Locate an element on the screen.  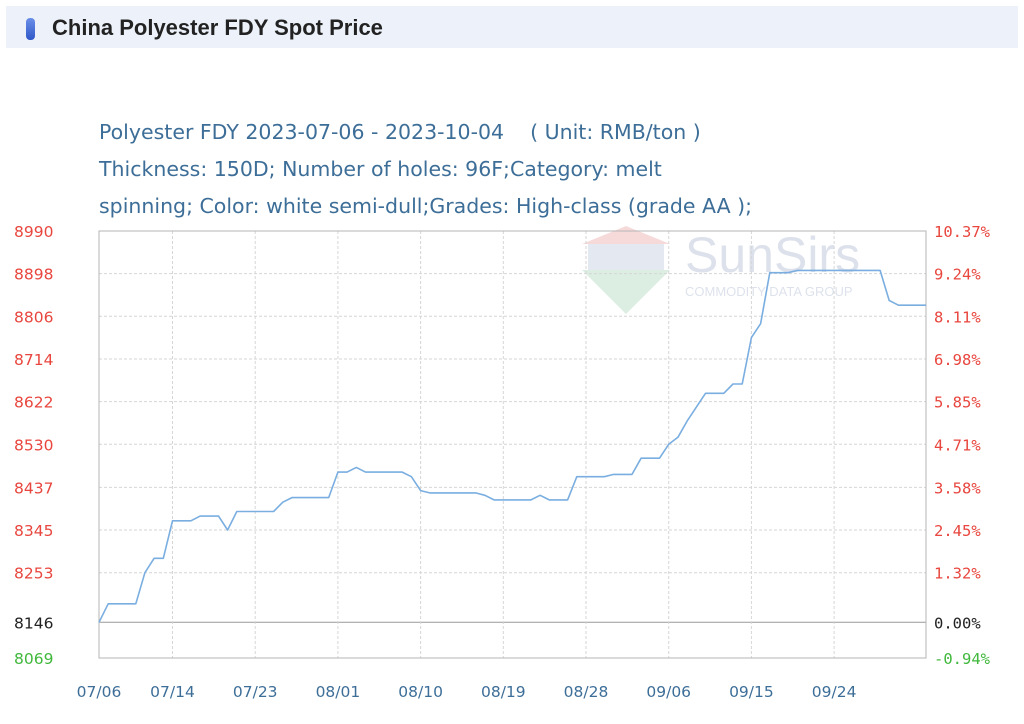
y-tick-label-right: 1.32% is located at coordinates (957, 574).